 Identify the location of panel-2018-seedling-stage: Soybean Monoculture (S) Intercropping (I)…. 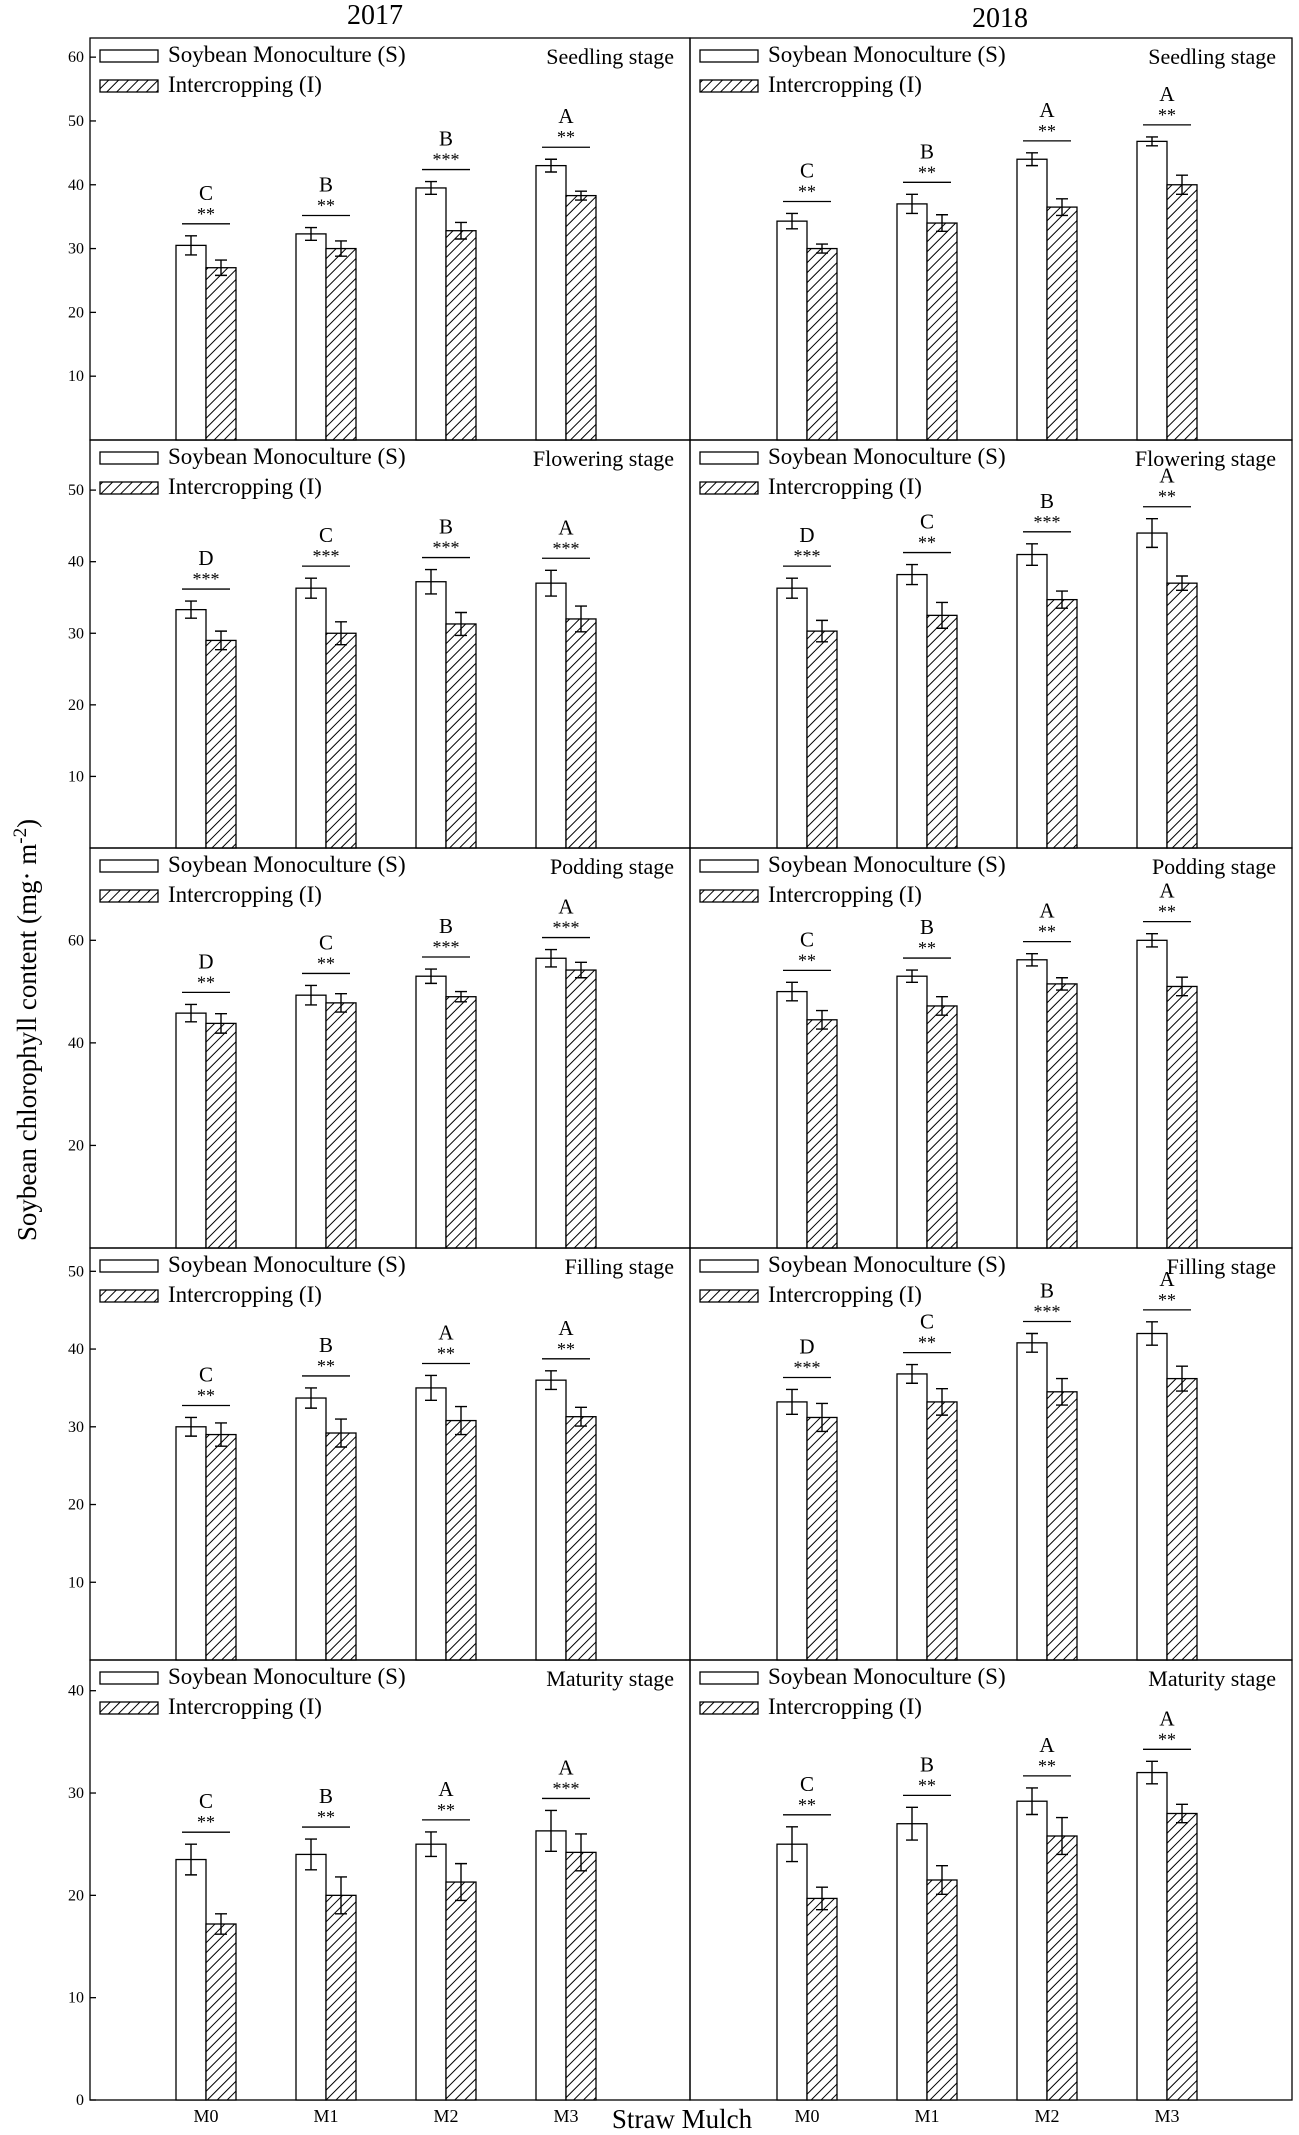
(991, 239).